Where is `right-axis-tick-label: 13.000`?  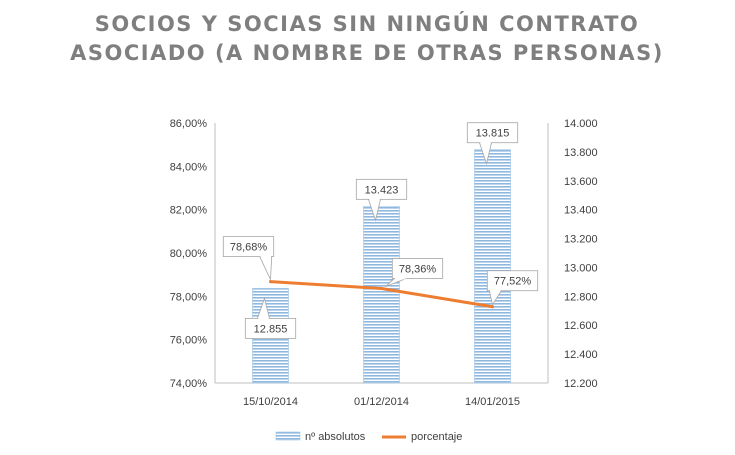 right-axis-tick-label: 13.000 is located at coordinates (581, 268).